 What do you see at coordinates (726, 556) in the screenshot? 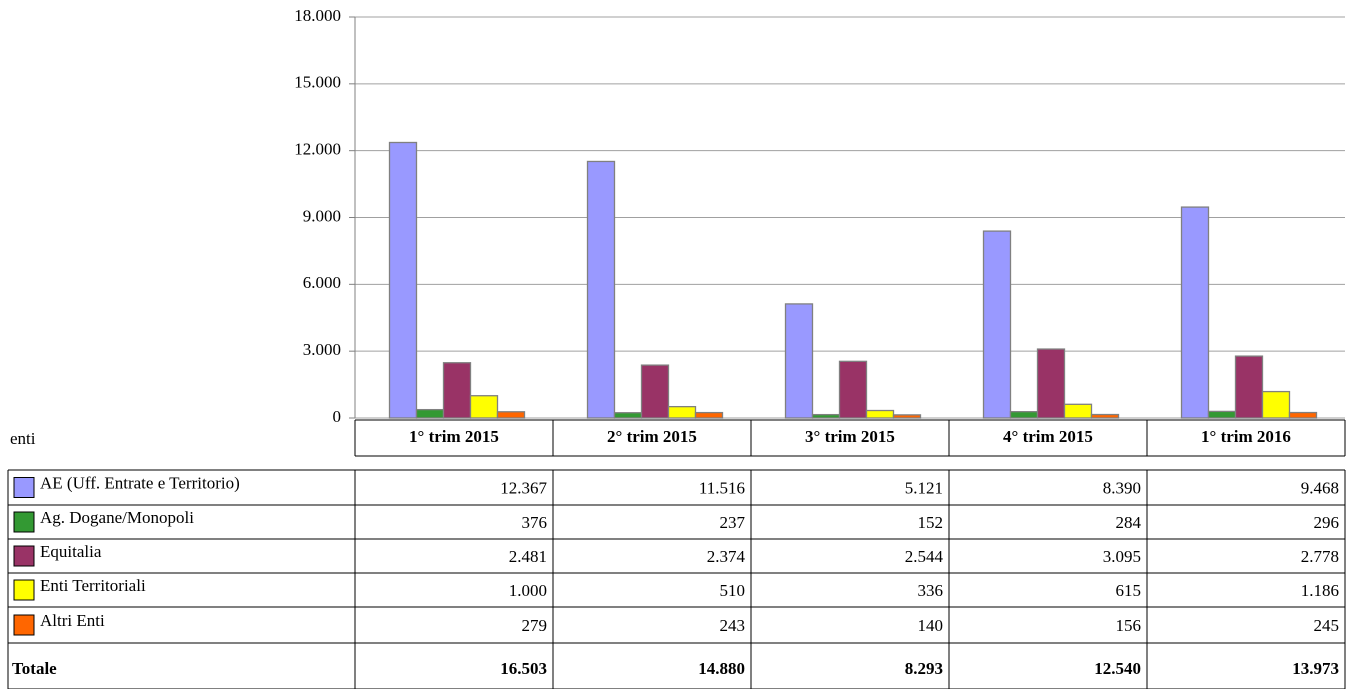
I see `table-cell: 2.374` at bounding box center [726, 556].